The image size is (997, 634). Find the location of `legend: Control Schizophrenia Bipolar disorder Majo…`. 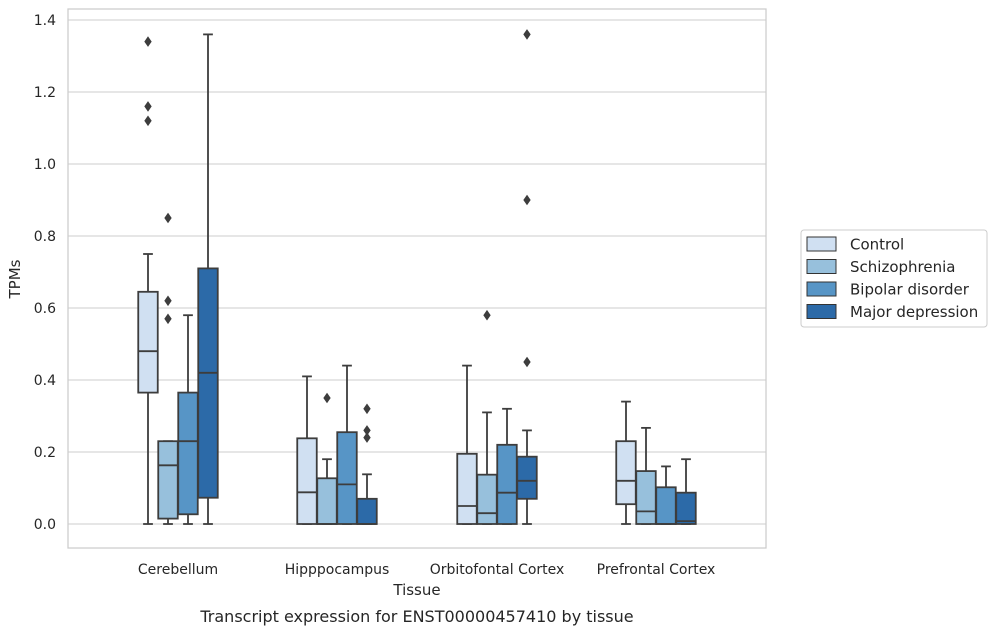

legend: Control Schizophrenia Bipolar disorder Majo… is located at coordinates (894, 278).